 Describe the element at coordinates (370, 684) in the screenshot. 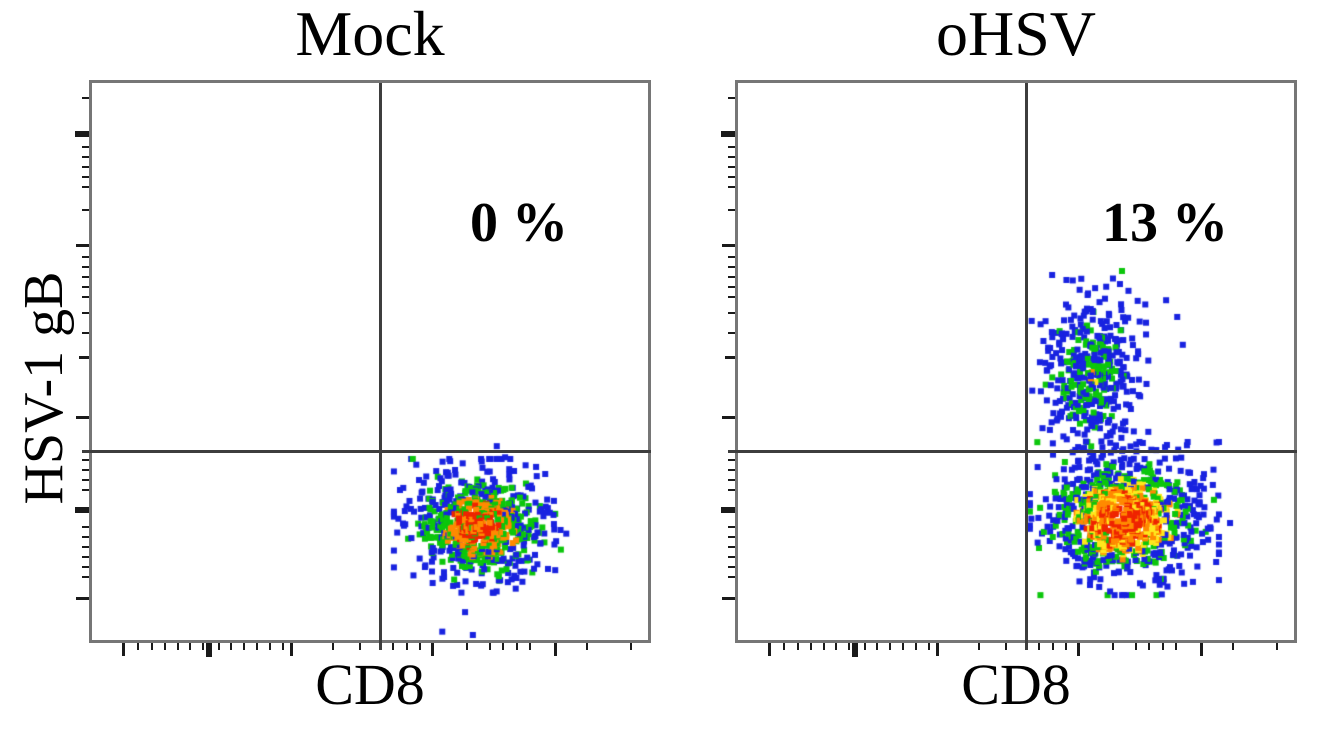

I see `x-axis-label-mock: CD8` at that location.